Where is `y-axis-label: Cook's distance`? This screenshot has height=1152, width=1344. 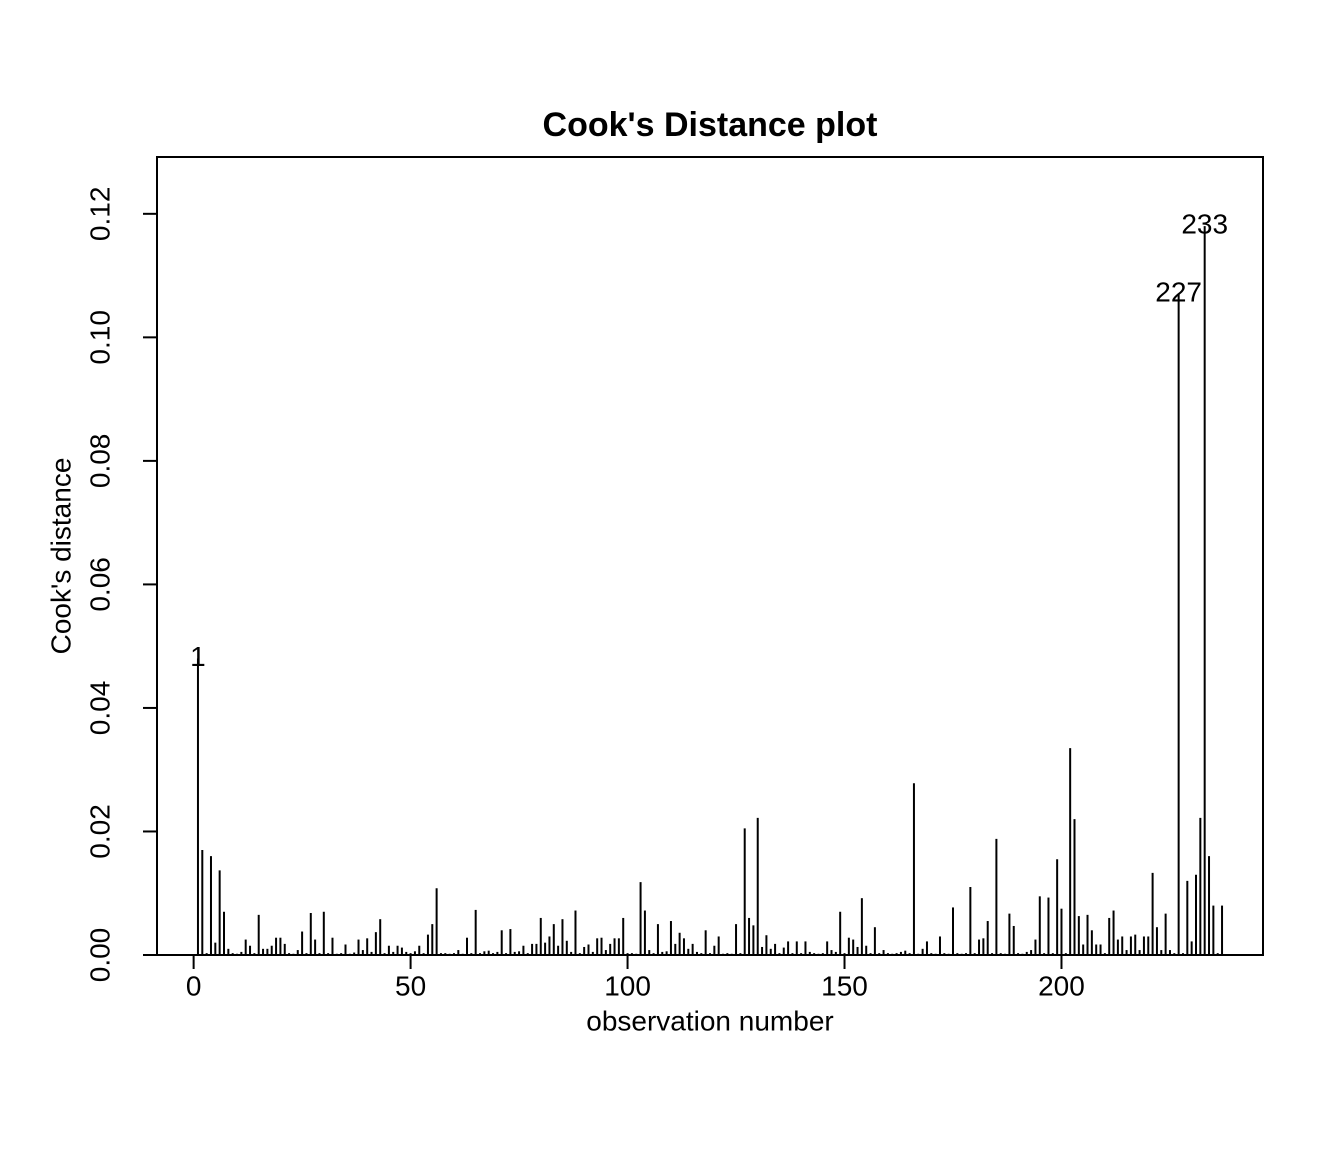
y-axis-label: Cook's distance is located at coordinates (60, 556).